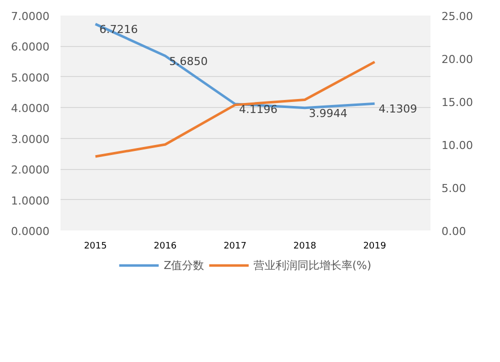 The width and height of the screenshot is (500, 362). Describe the element at coordinates (328, 113) in the screenshot. I see `data-label: 3.9944` at that location.